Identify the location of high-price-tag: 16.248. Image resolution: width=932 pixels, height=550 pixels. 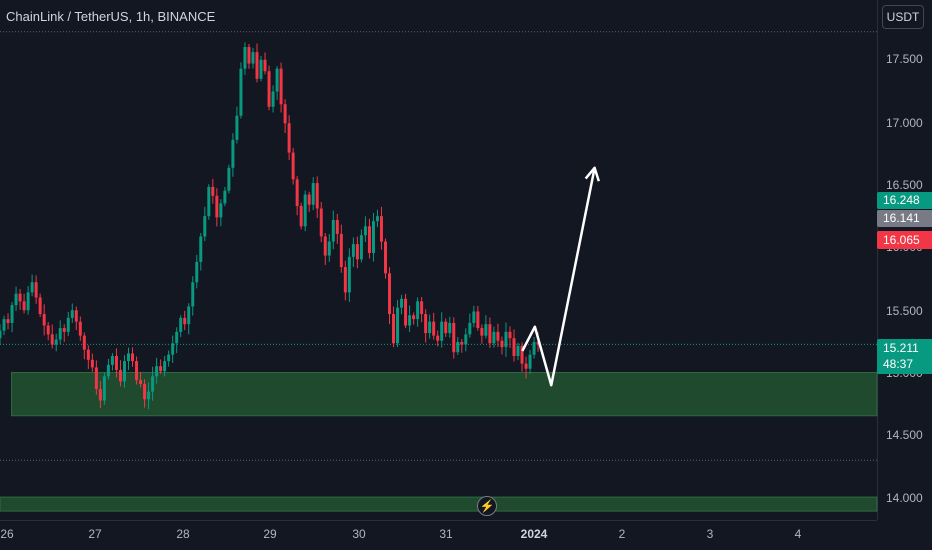
(904, 200).